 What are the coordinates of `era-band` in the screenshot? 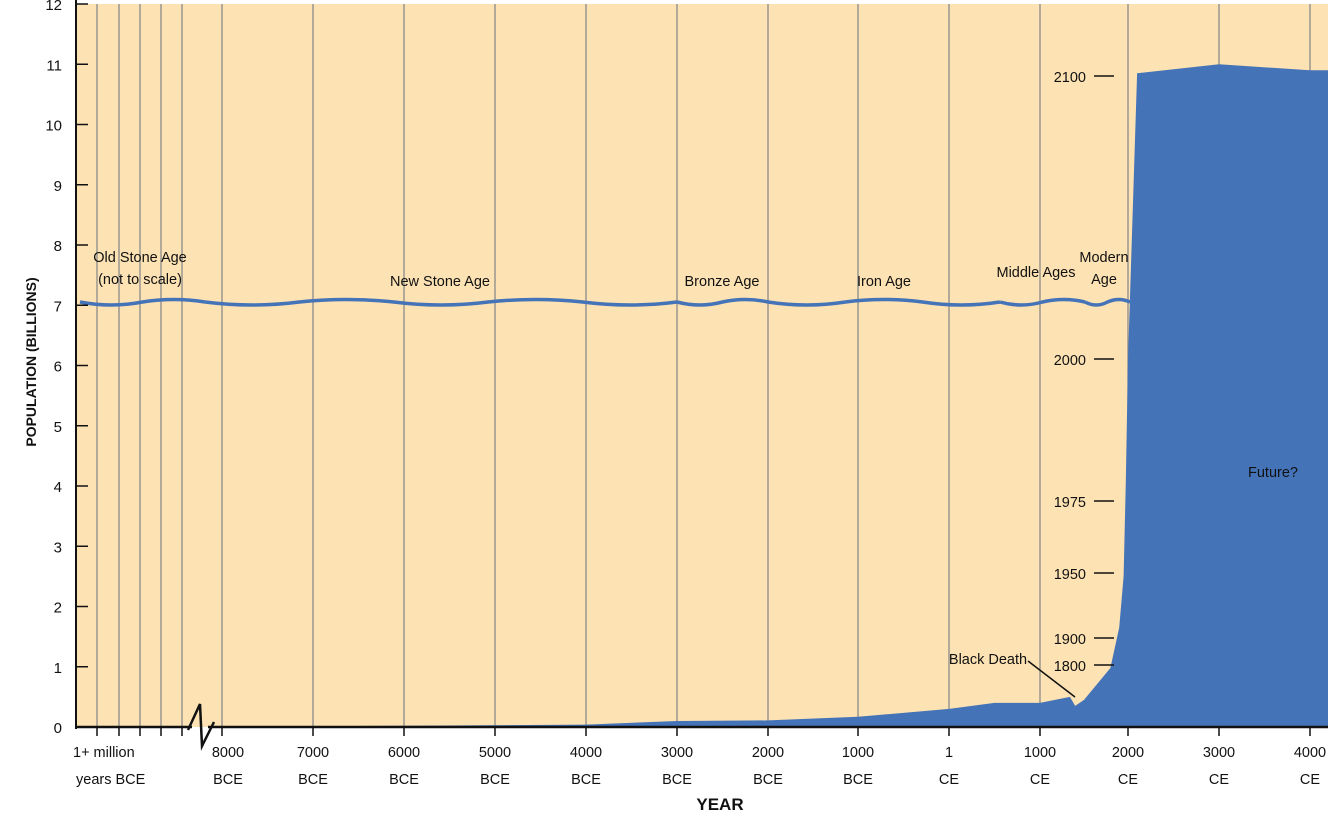 It's located at (605, 302).